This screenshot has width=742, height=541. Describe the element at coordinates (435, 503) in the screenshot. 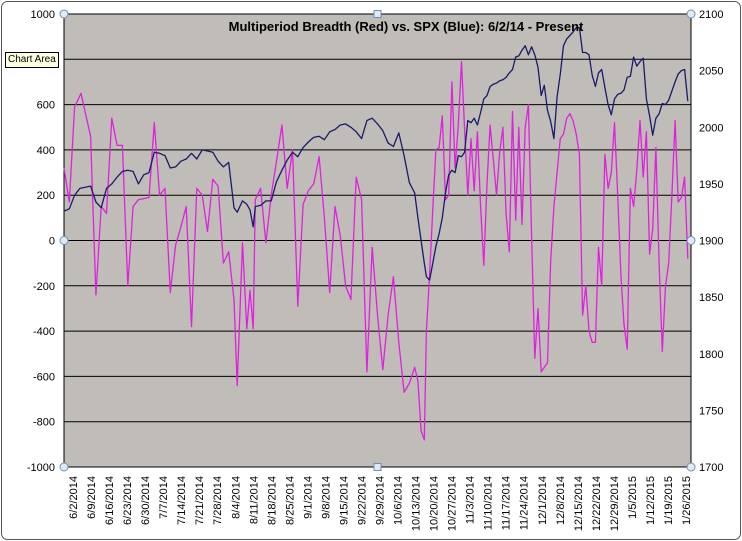

I see `x-tick-label: 10/20/2014` at that location.